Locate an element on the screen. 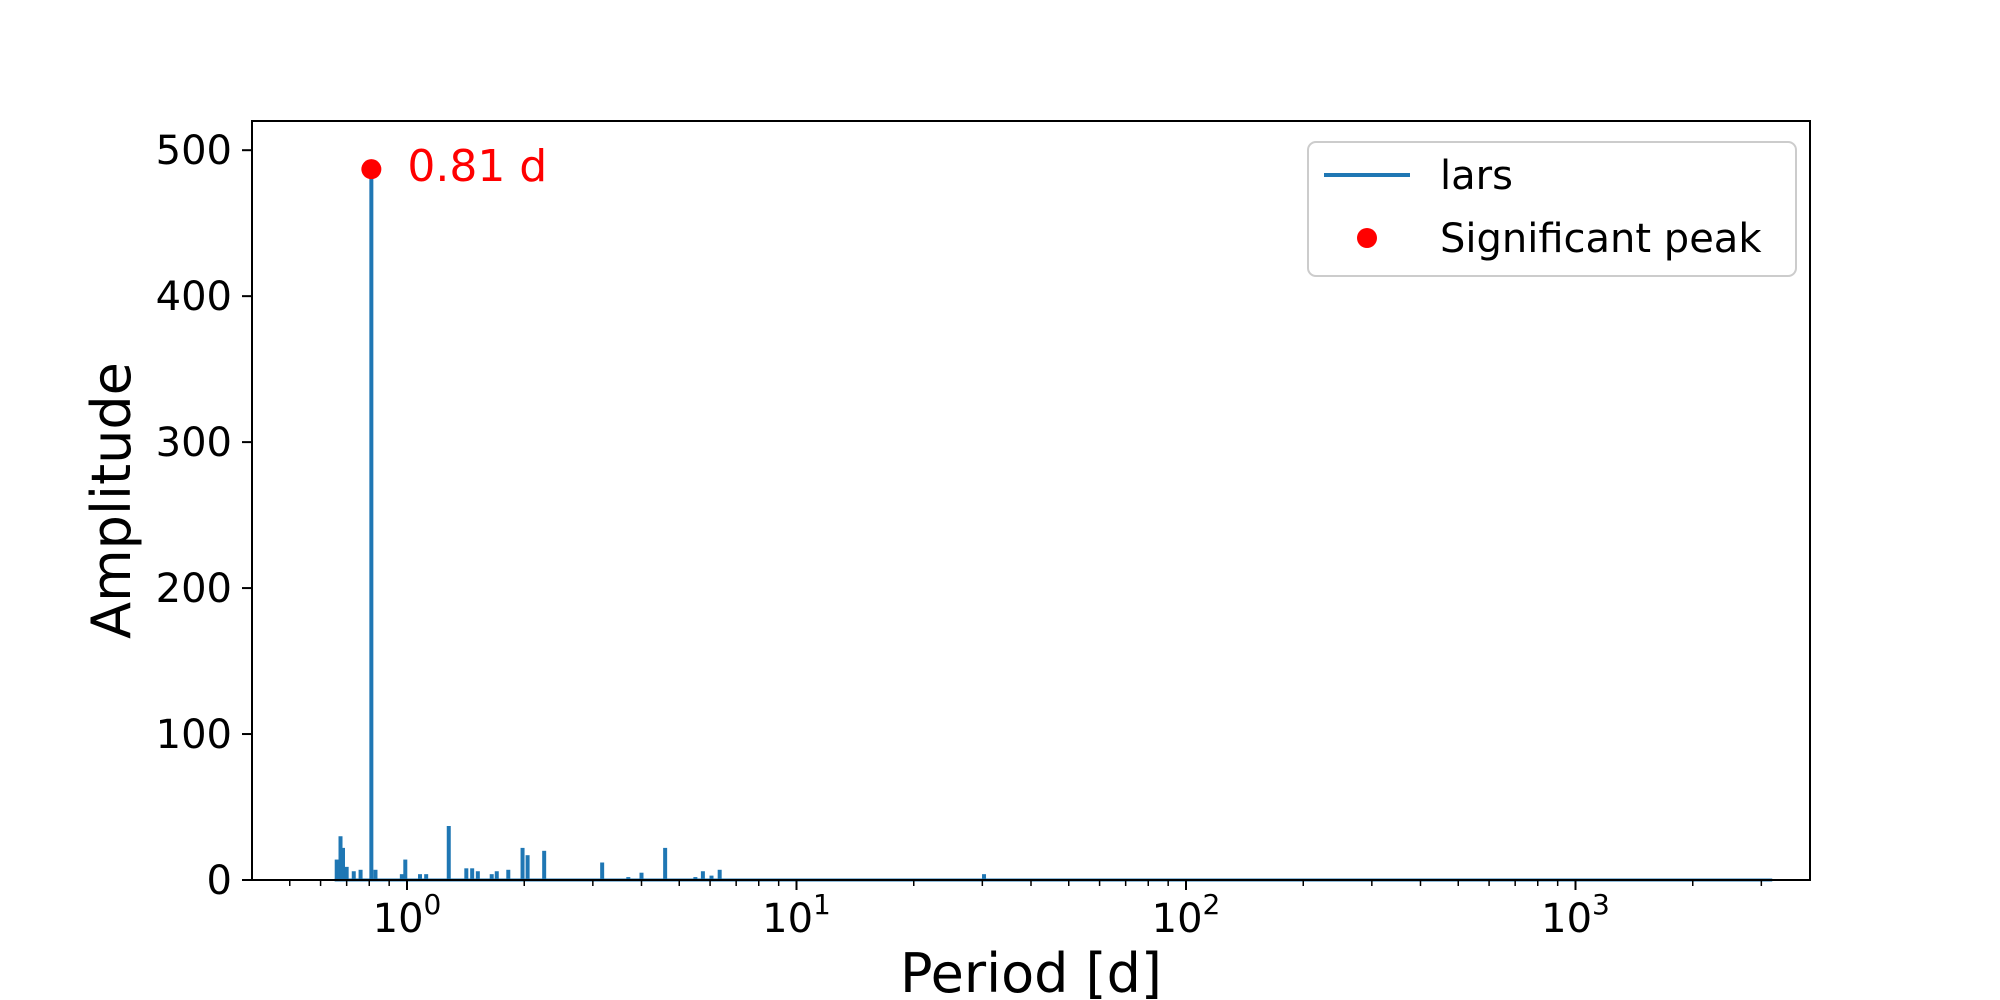 The height and width of the screenshot is (1000, 2000). y-tick-label-1: 100 is located at coordinates (194, 735).